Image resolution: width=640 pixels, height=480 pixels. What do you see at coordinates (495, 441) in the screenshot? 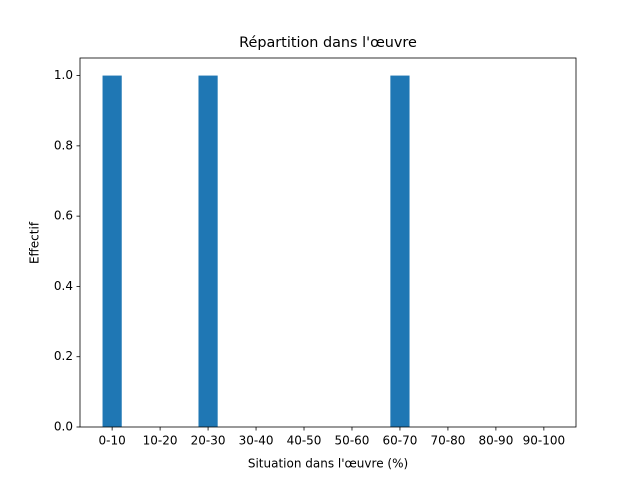
I see `x-tick-label: 80-90` at bounding box center [495, 441].